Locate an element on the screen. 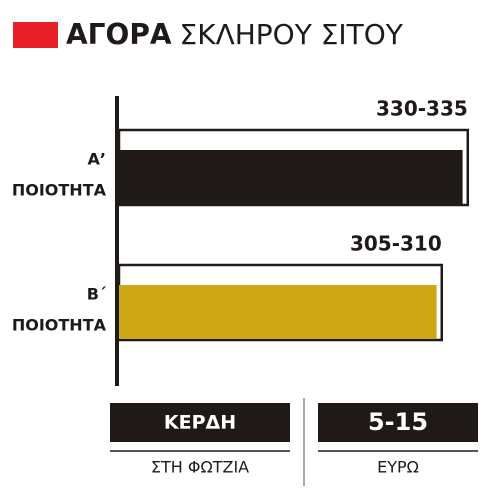 This screenshot has width=485, height=488. axis-line is located at coordinates (117, 241).